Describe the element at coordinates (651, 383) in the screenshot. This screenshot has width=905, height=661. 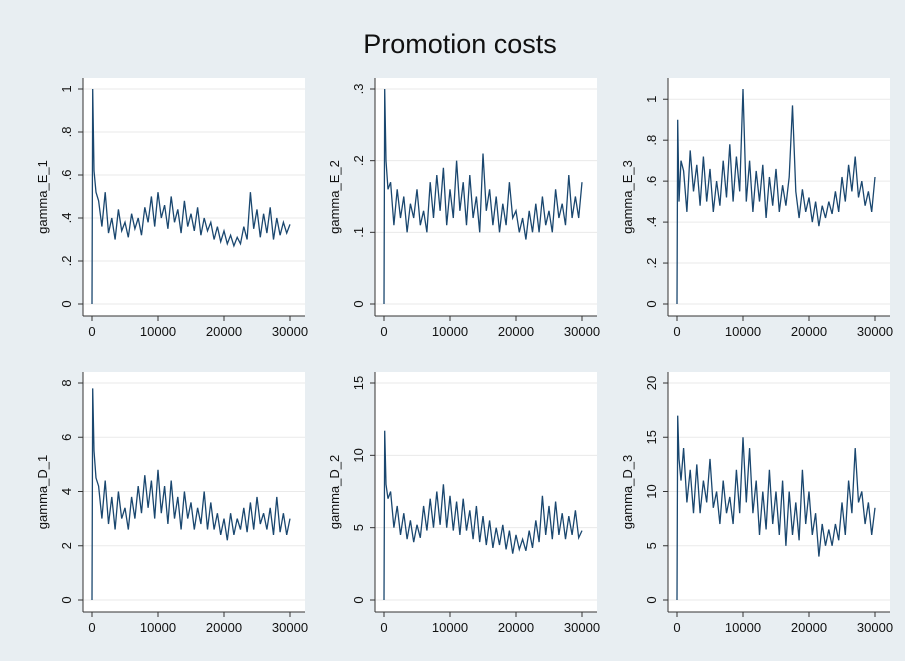
I see `y-tick-label: 20` at that location.